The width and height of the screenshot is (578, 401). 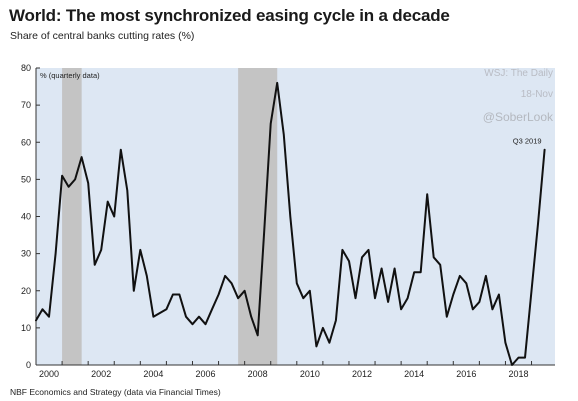 I want to click on y-tick-label-60: 60, so click(x=26, y=142).